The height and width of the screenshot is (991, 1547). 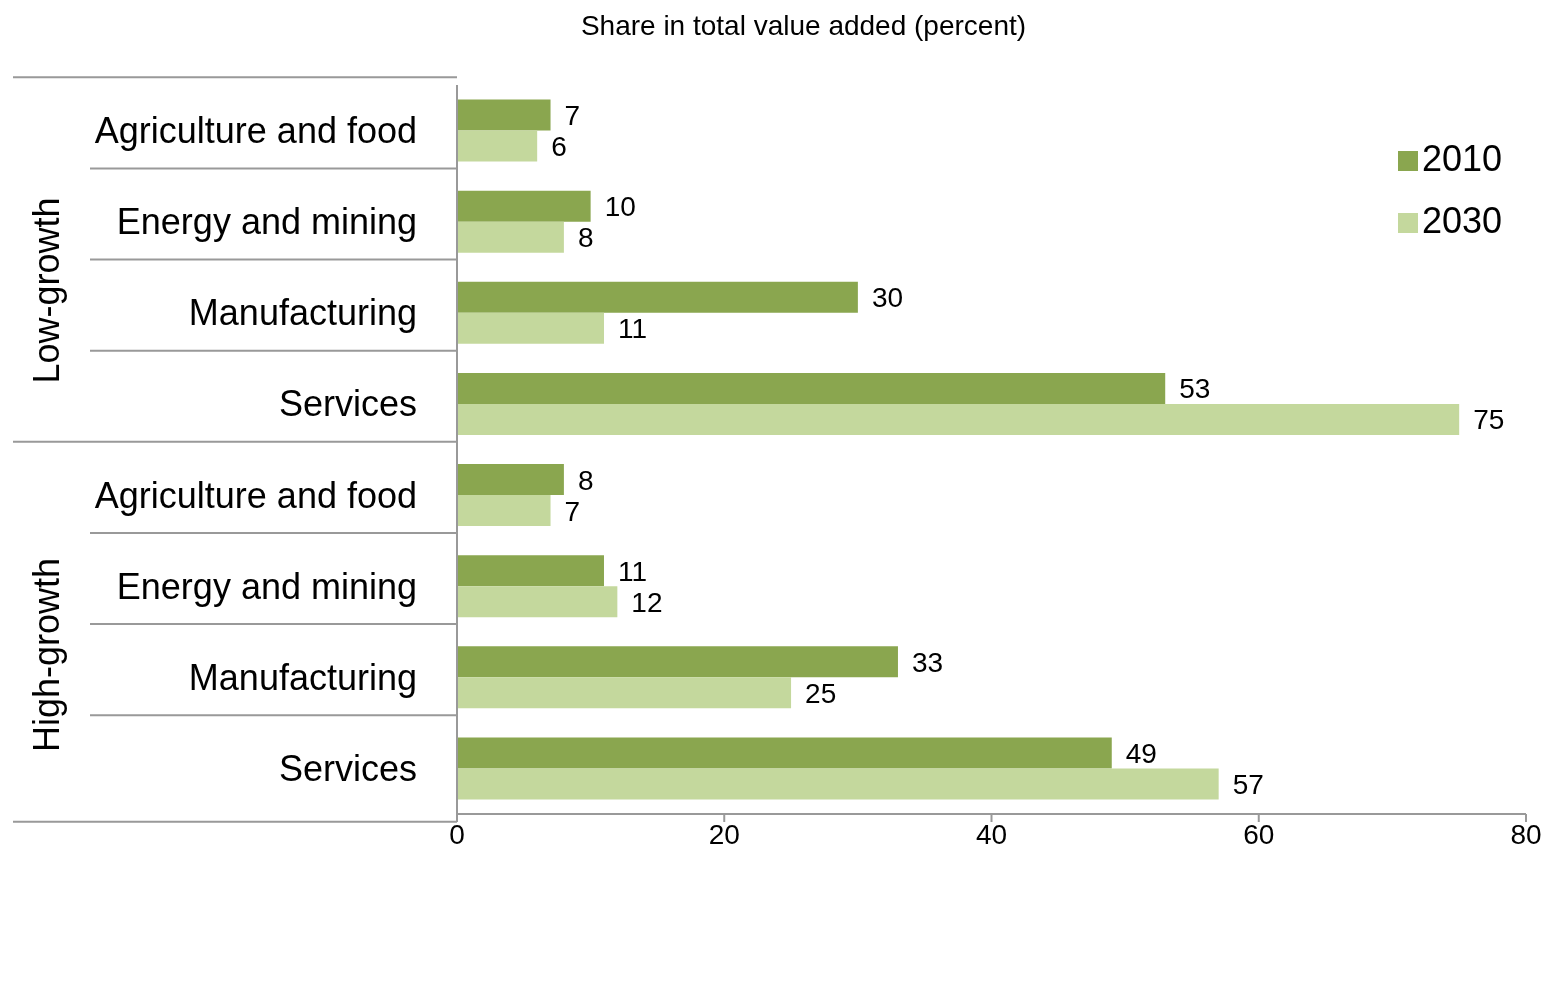 I want to click on data-label: 53, so click(x=1195, y=389).